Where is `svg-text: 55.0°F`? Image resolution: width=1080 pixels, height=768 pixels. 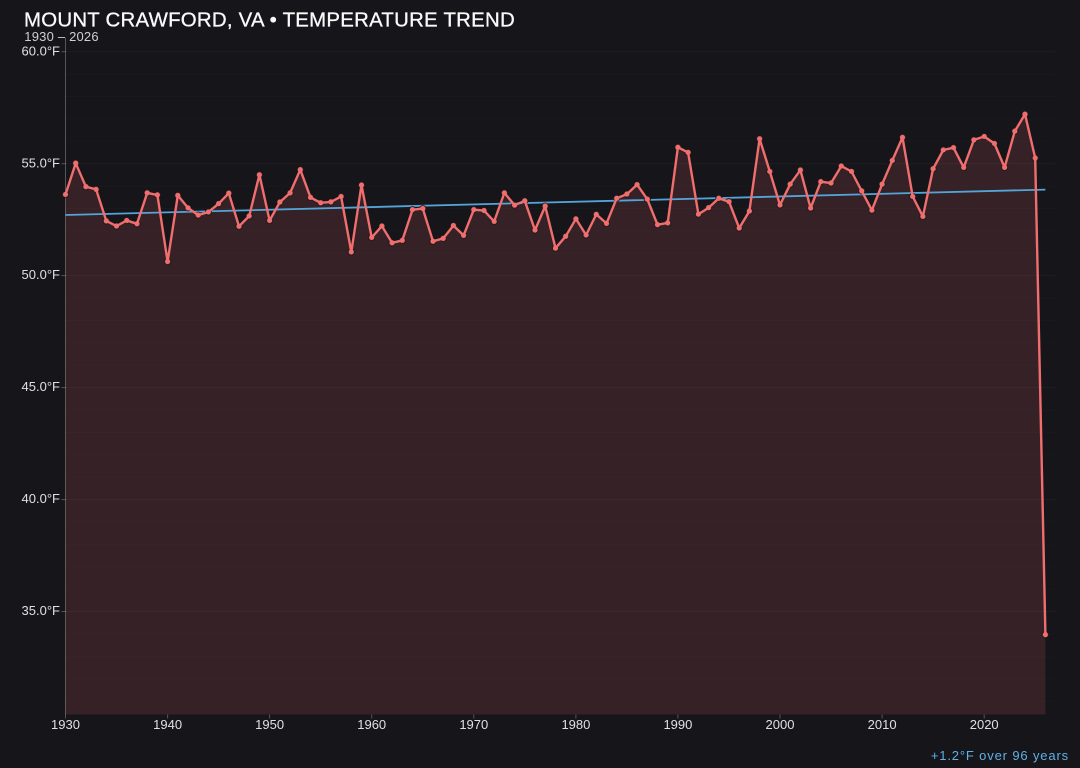 svg-text: 55.0°F is located at coordinates (41, 162).